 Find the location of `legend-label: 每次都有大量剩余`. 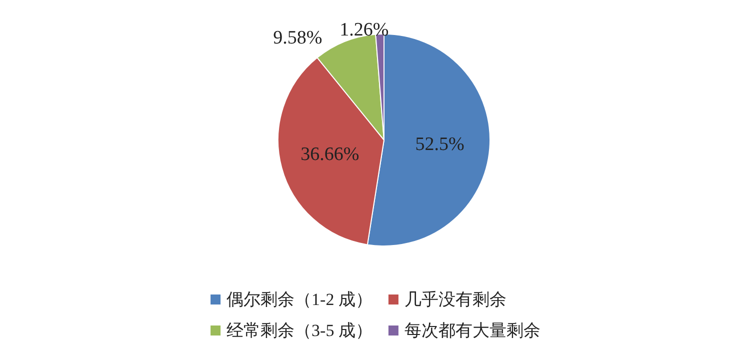

legend-label: 每次都有大量剩余 is located at coordinates (472, 330).